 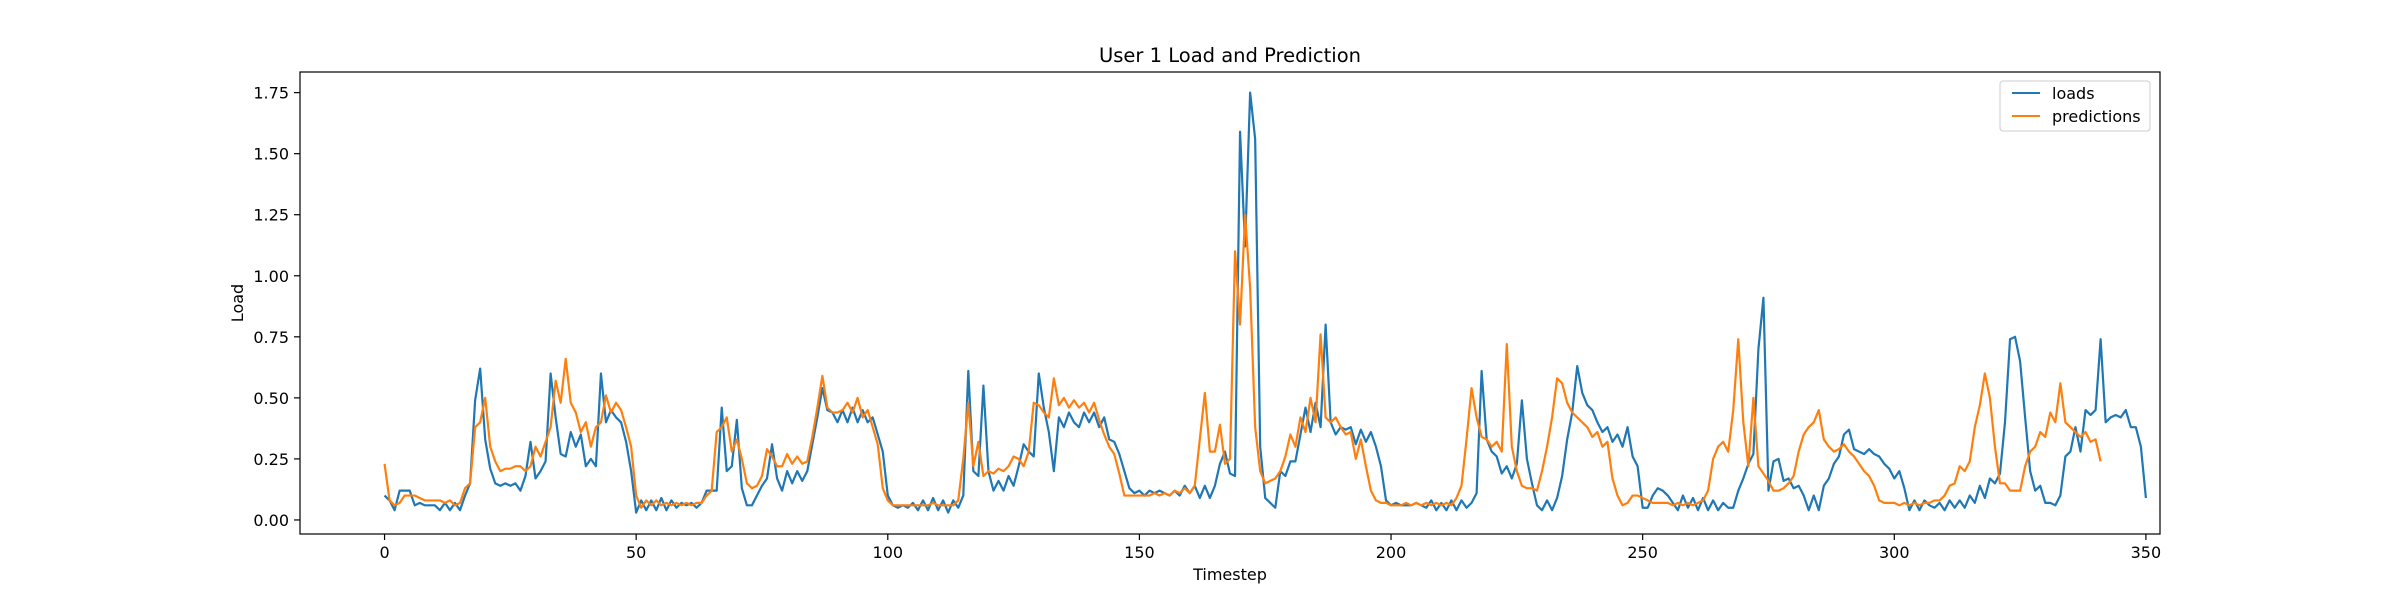 What do you see at coordinates (271, 154) in the screenshot?
I see `y-tick-label: 1.50` at bounding box center [271, 154].